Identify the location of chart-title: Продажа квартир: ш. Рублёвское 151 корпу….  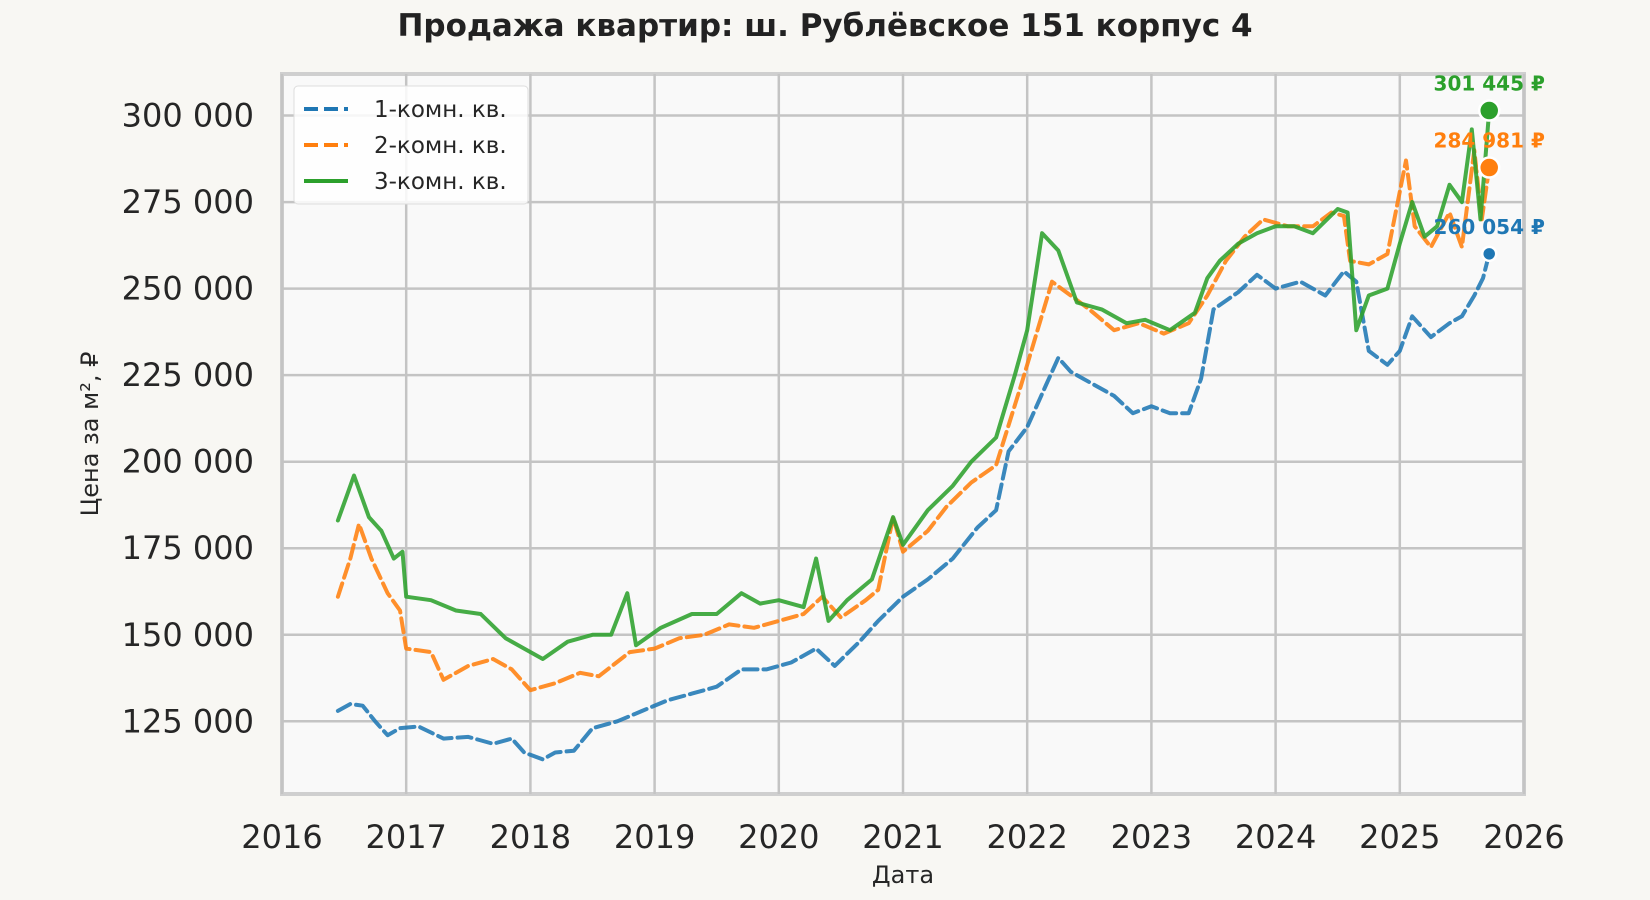
(824, 26).